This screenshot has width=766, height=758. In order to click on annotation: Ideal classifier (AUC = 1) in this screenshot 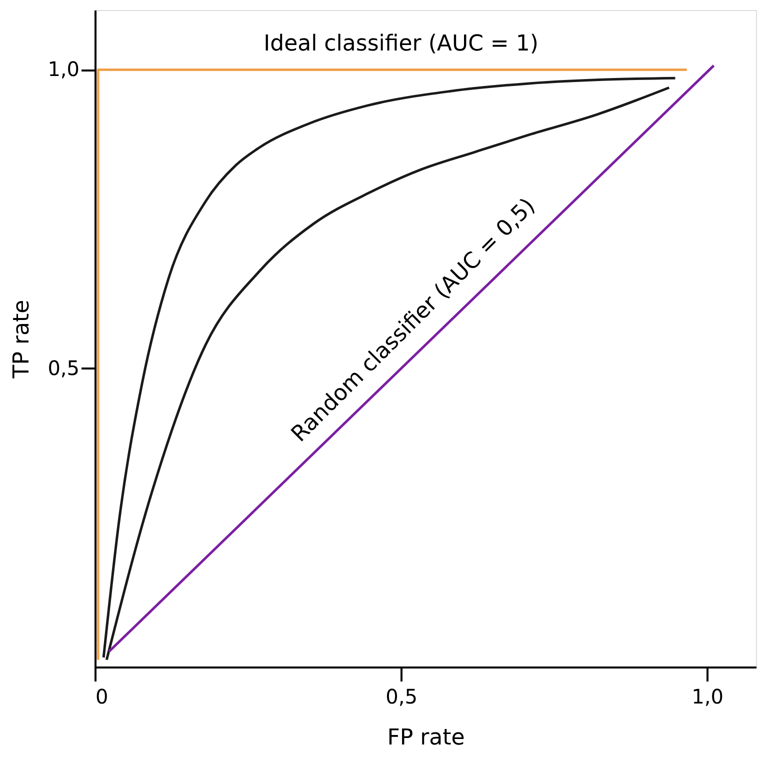, I will do `click(401, 44)`.